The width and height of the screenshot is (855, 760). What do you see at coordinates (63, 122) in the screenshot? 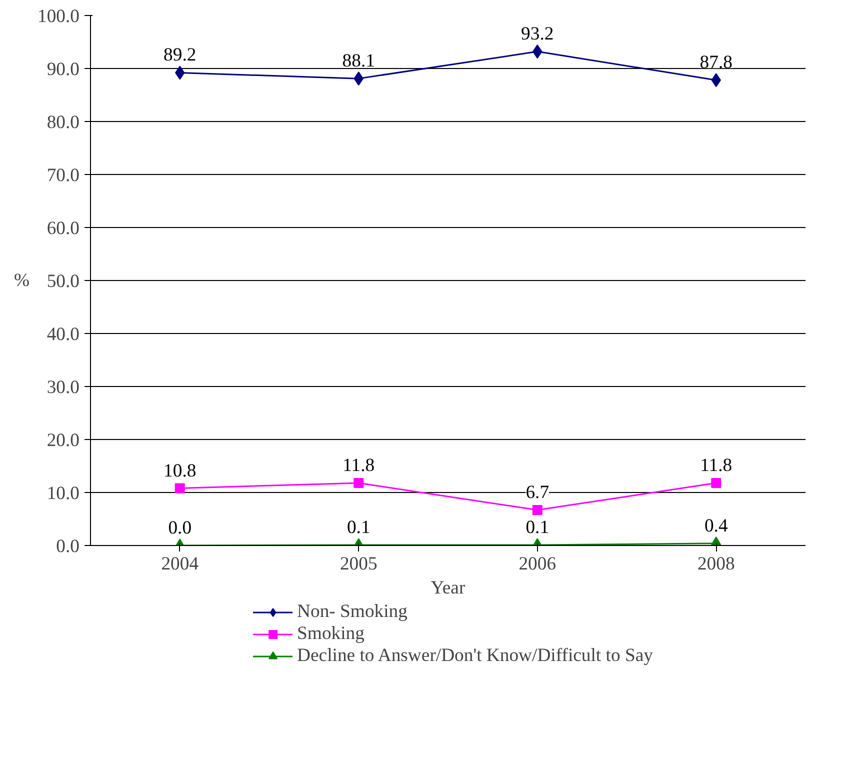
I see `y-tick-label: 80.0` at bounding box center [63, 122].